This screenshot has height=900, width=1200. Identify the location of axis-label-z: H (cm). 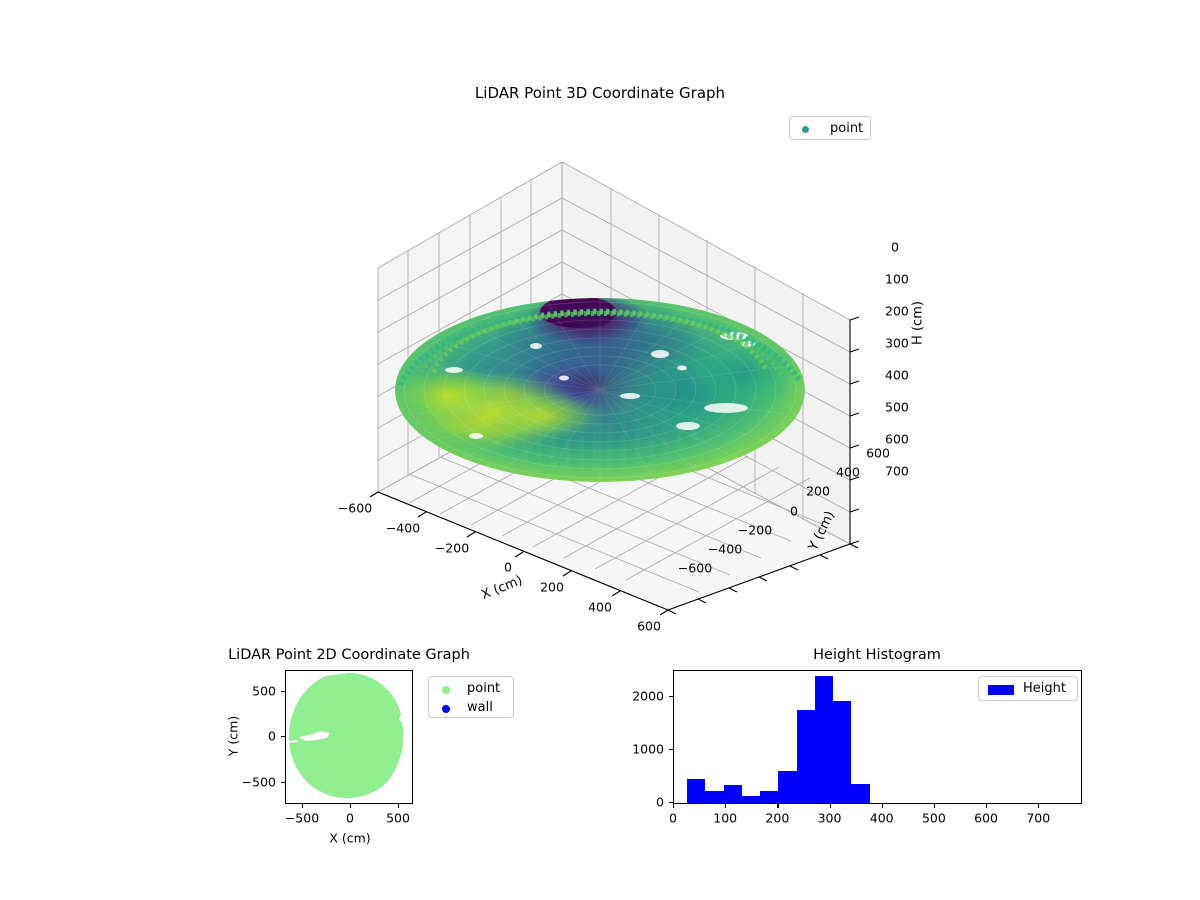
(918, 323).